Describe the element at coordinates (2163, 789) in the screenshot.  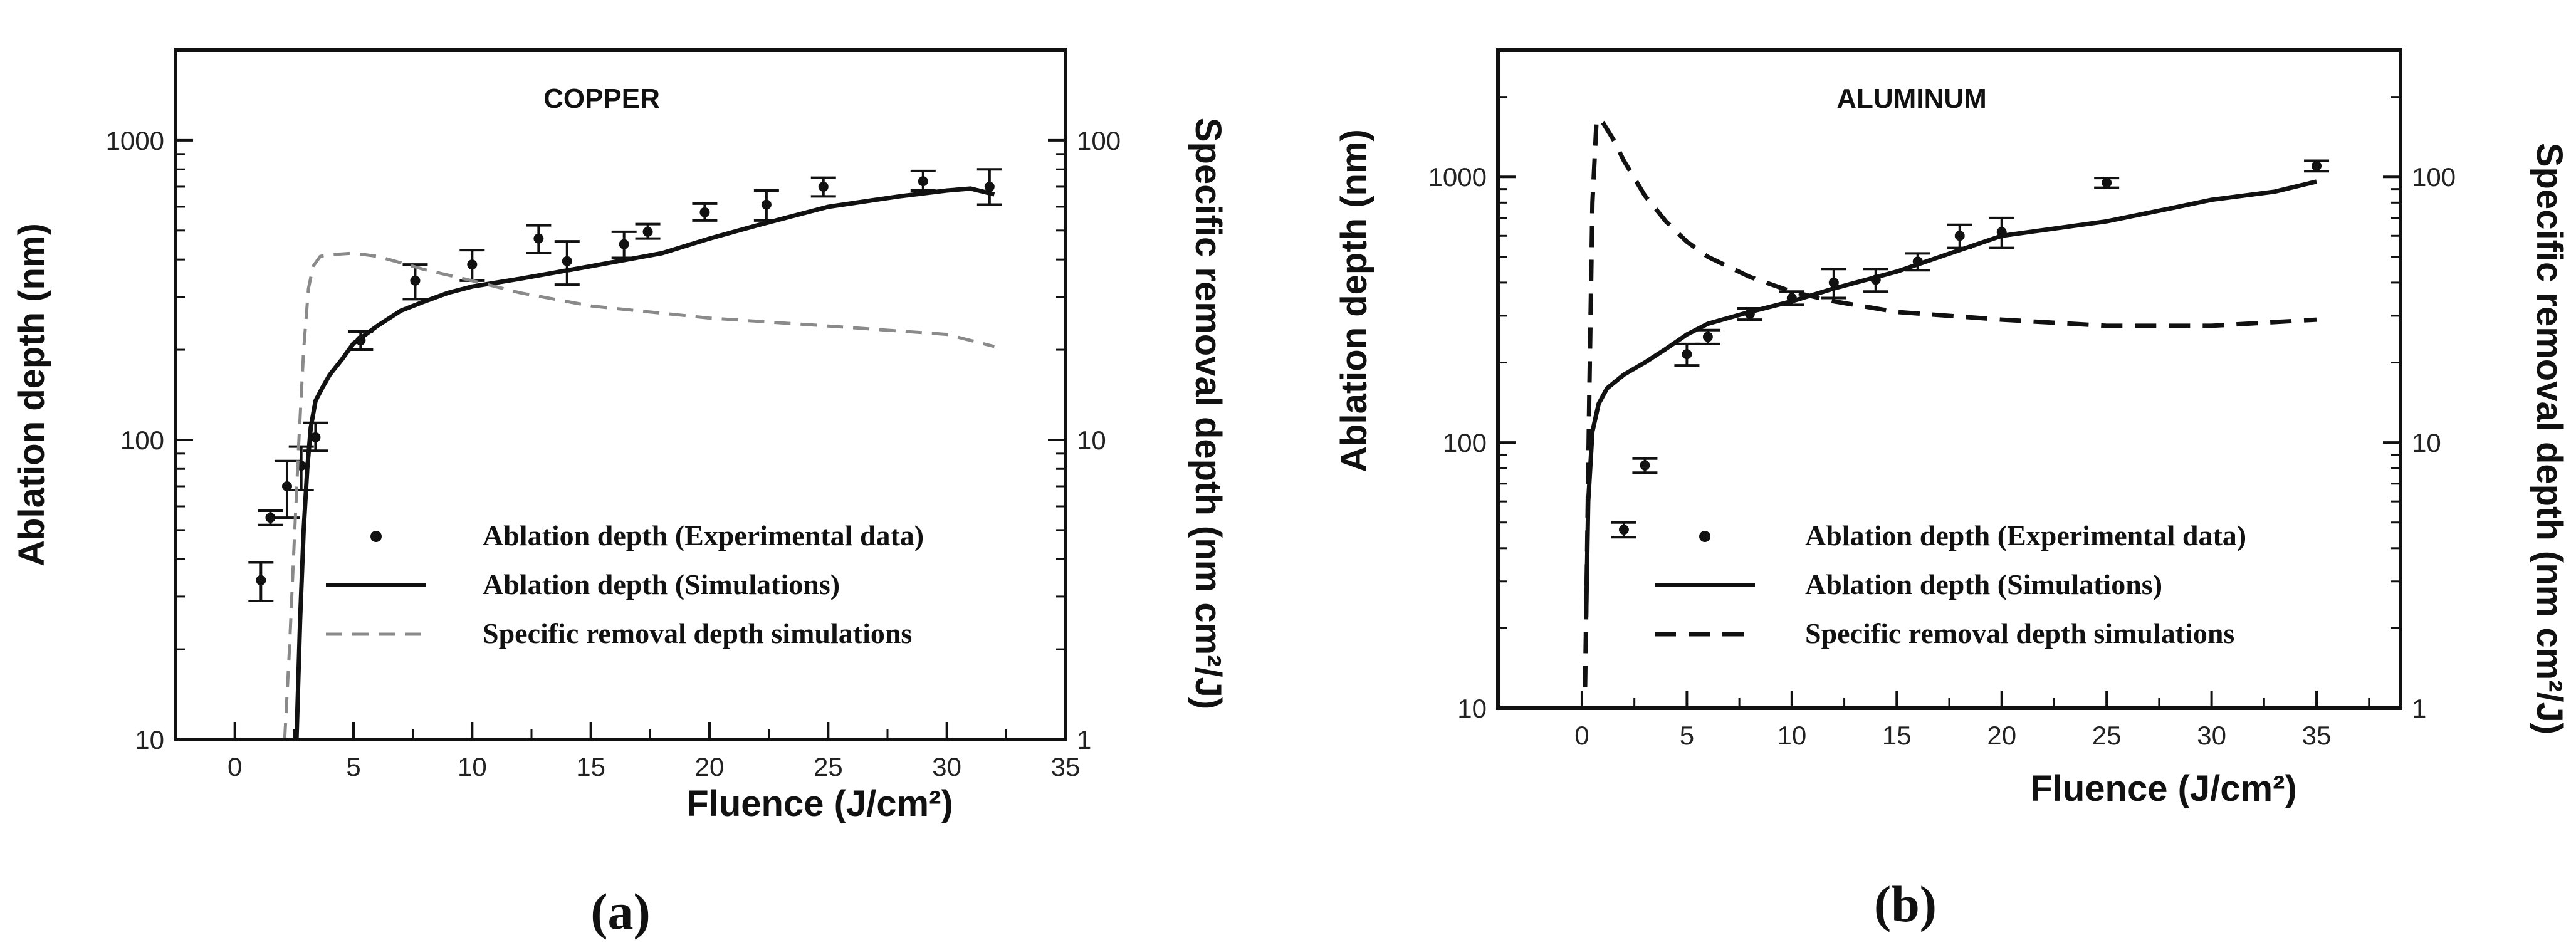
I see `aluminum-x-axis-title: Fluence (J/cm²)` at that location.